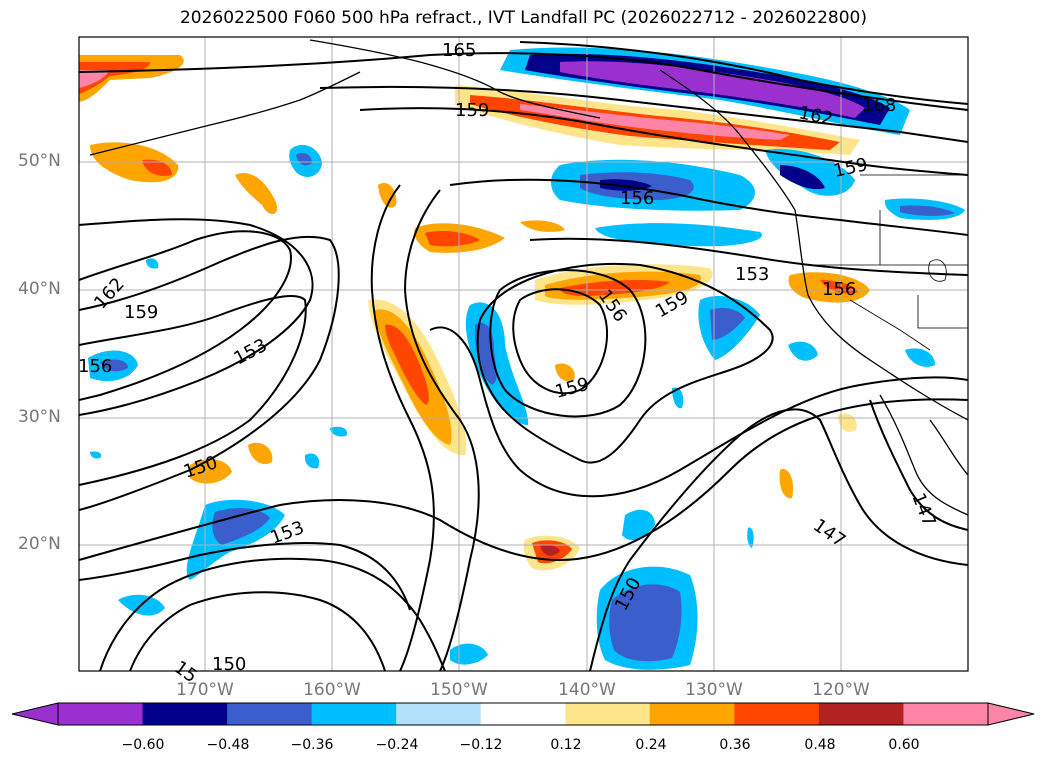 This screenshot has width=1047, height=765. What do you see at coordinates (481, 745) in the screenshot?
I see `colorbar-tick: −0.12` at bounding box center [481, 745].